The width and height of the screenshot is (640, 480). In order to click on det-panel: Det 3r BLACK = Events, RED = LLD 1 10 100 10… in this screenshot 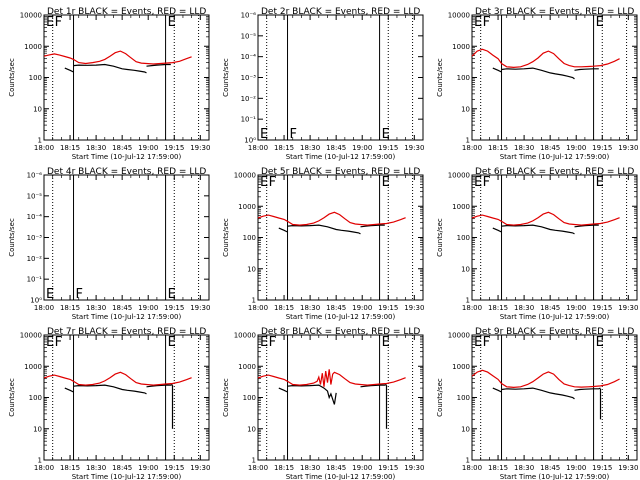, I will do `click(537, 84)`.